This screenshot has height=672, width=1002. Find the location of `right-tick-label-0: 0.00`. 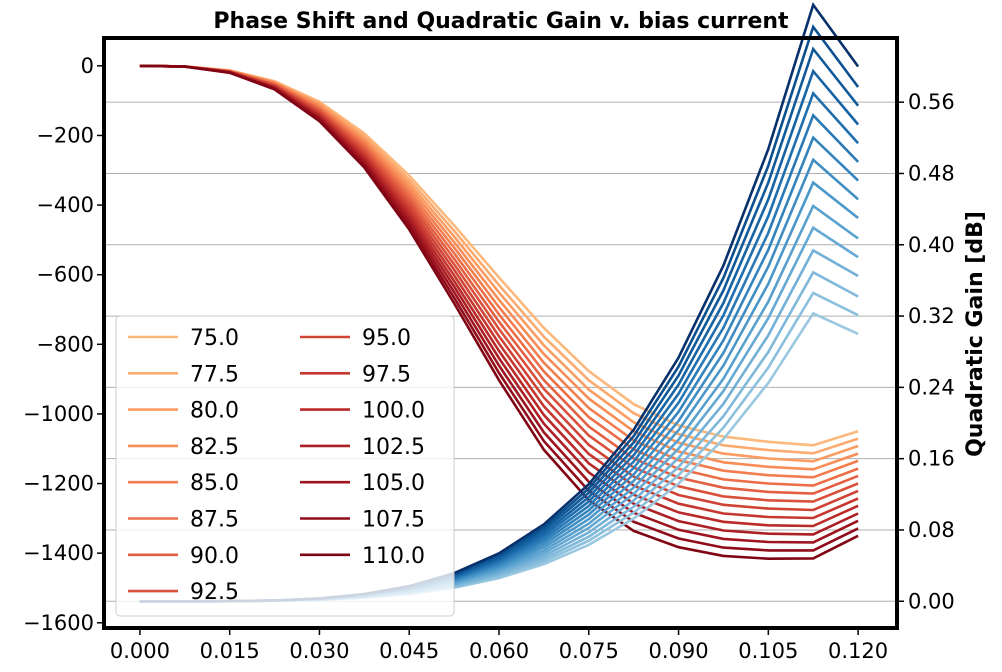

right-tick-label-0: 0.00 is located at coordinates (931, 601).